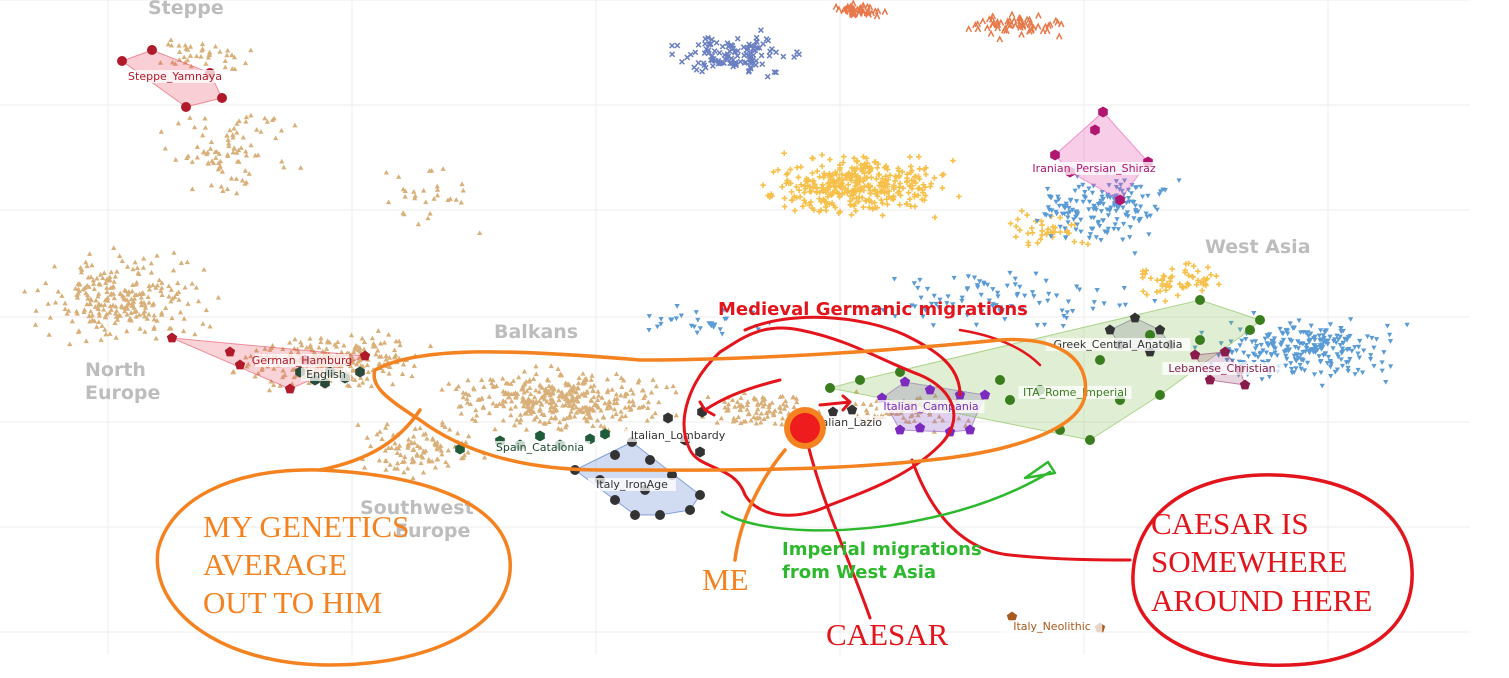 The image size is (1509, 678). Describe the element at coordinates (1052, 626) in the screenshot. I see `italy-neolithic-label: Italy_Neolithic` at that location.